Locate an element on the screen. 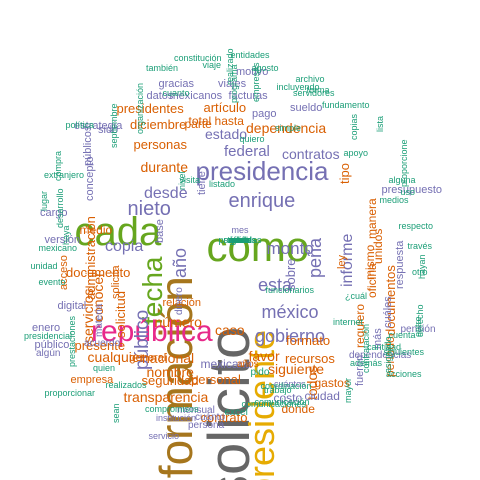 The width and height of the screenshot is (480, 480). word-versión: versión is located at coordinates (62, 239).